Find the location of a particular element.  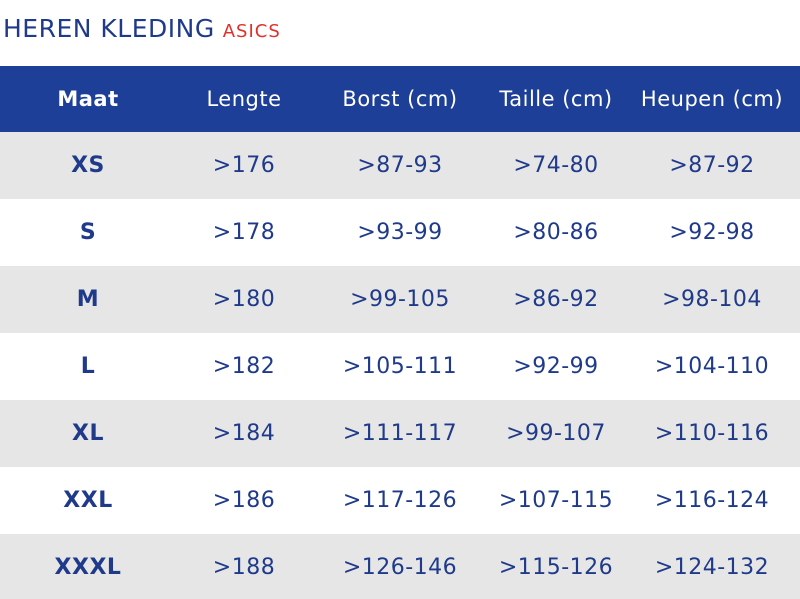

chest-cell: >105-111 is located at coordinates (400, 366).